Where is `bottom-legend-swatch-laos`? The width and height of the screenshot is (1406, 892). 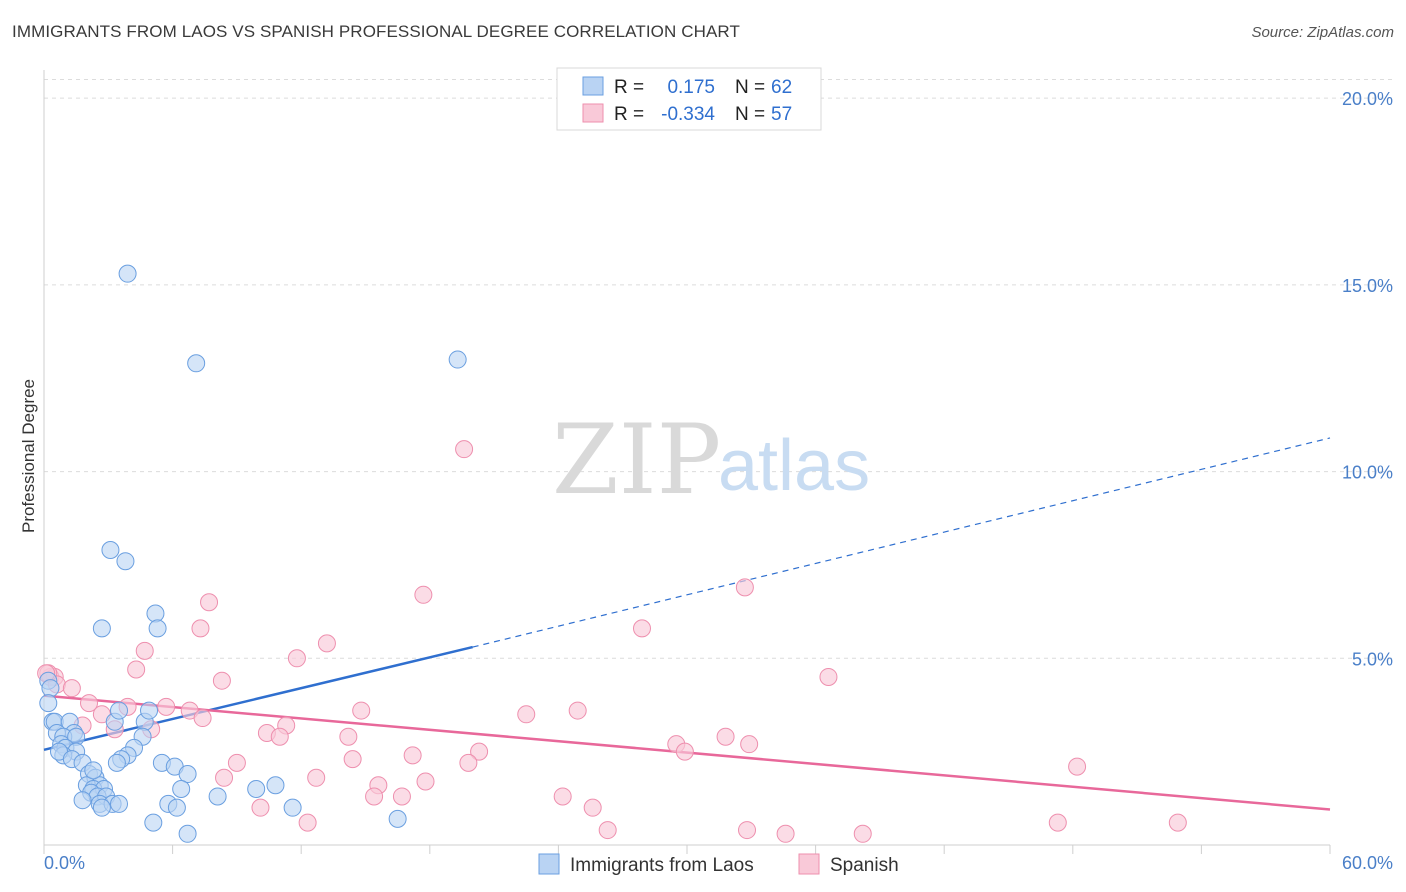
bottom-legend-swatch-laos is located at coordinates (549, 864).